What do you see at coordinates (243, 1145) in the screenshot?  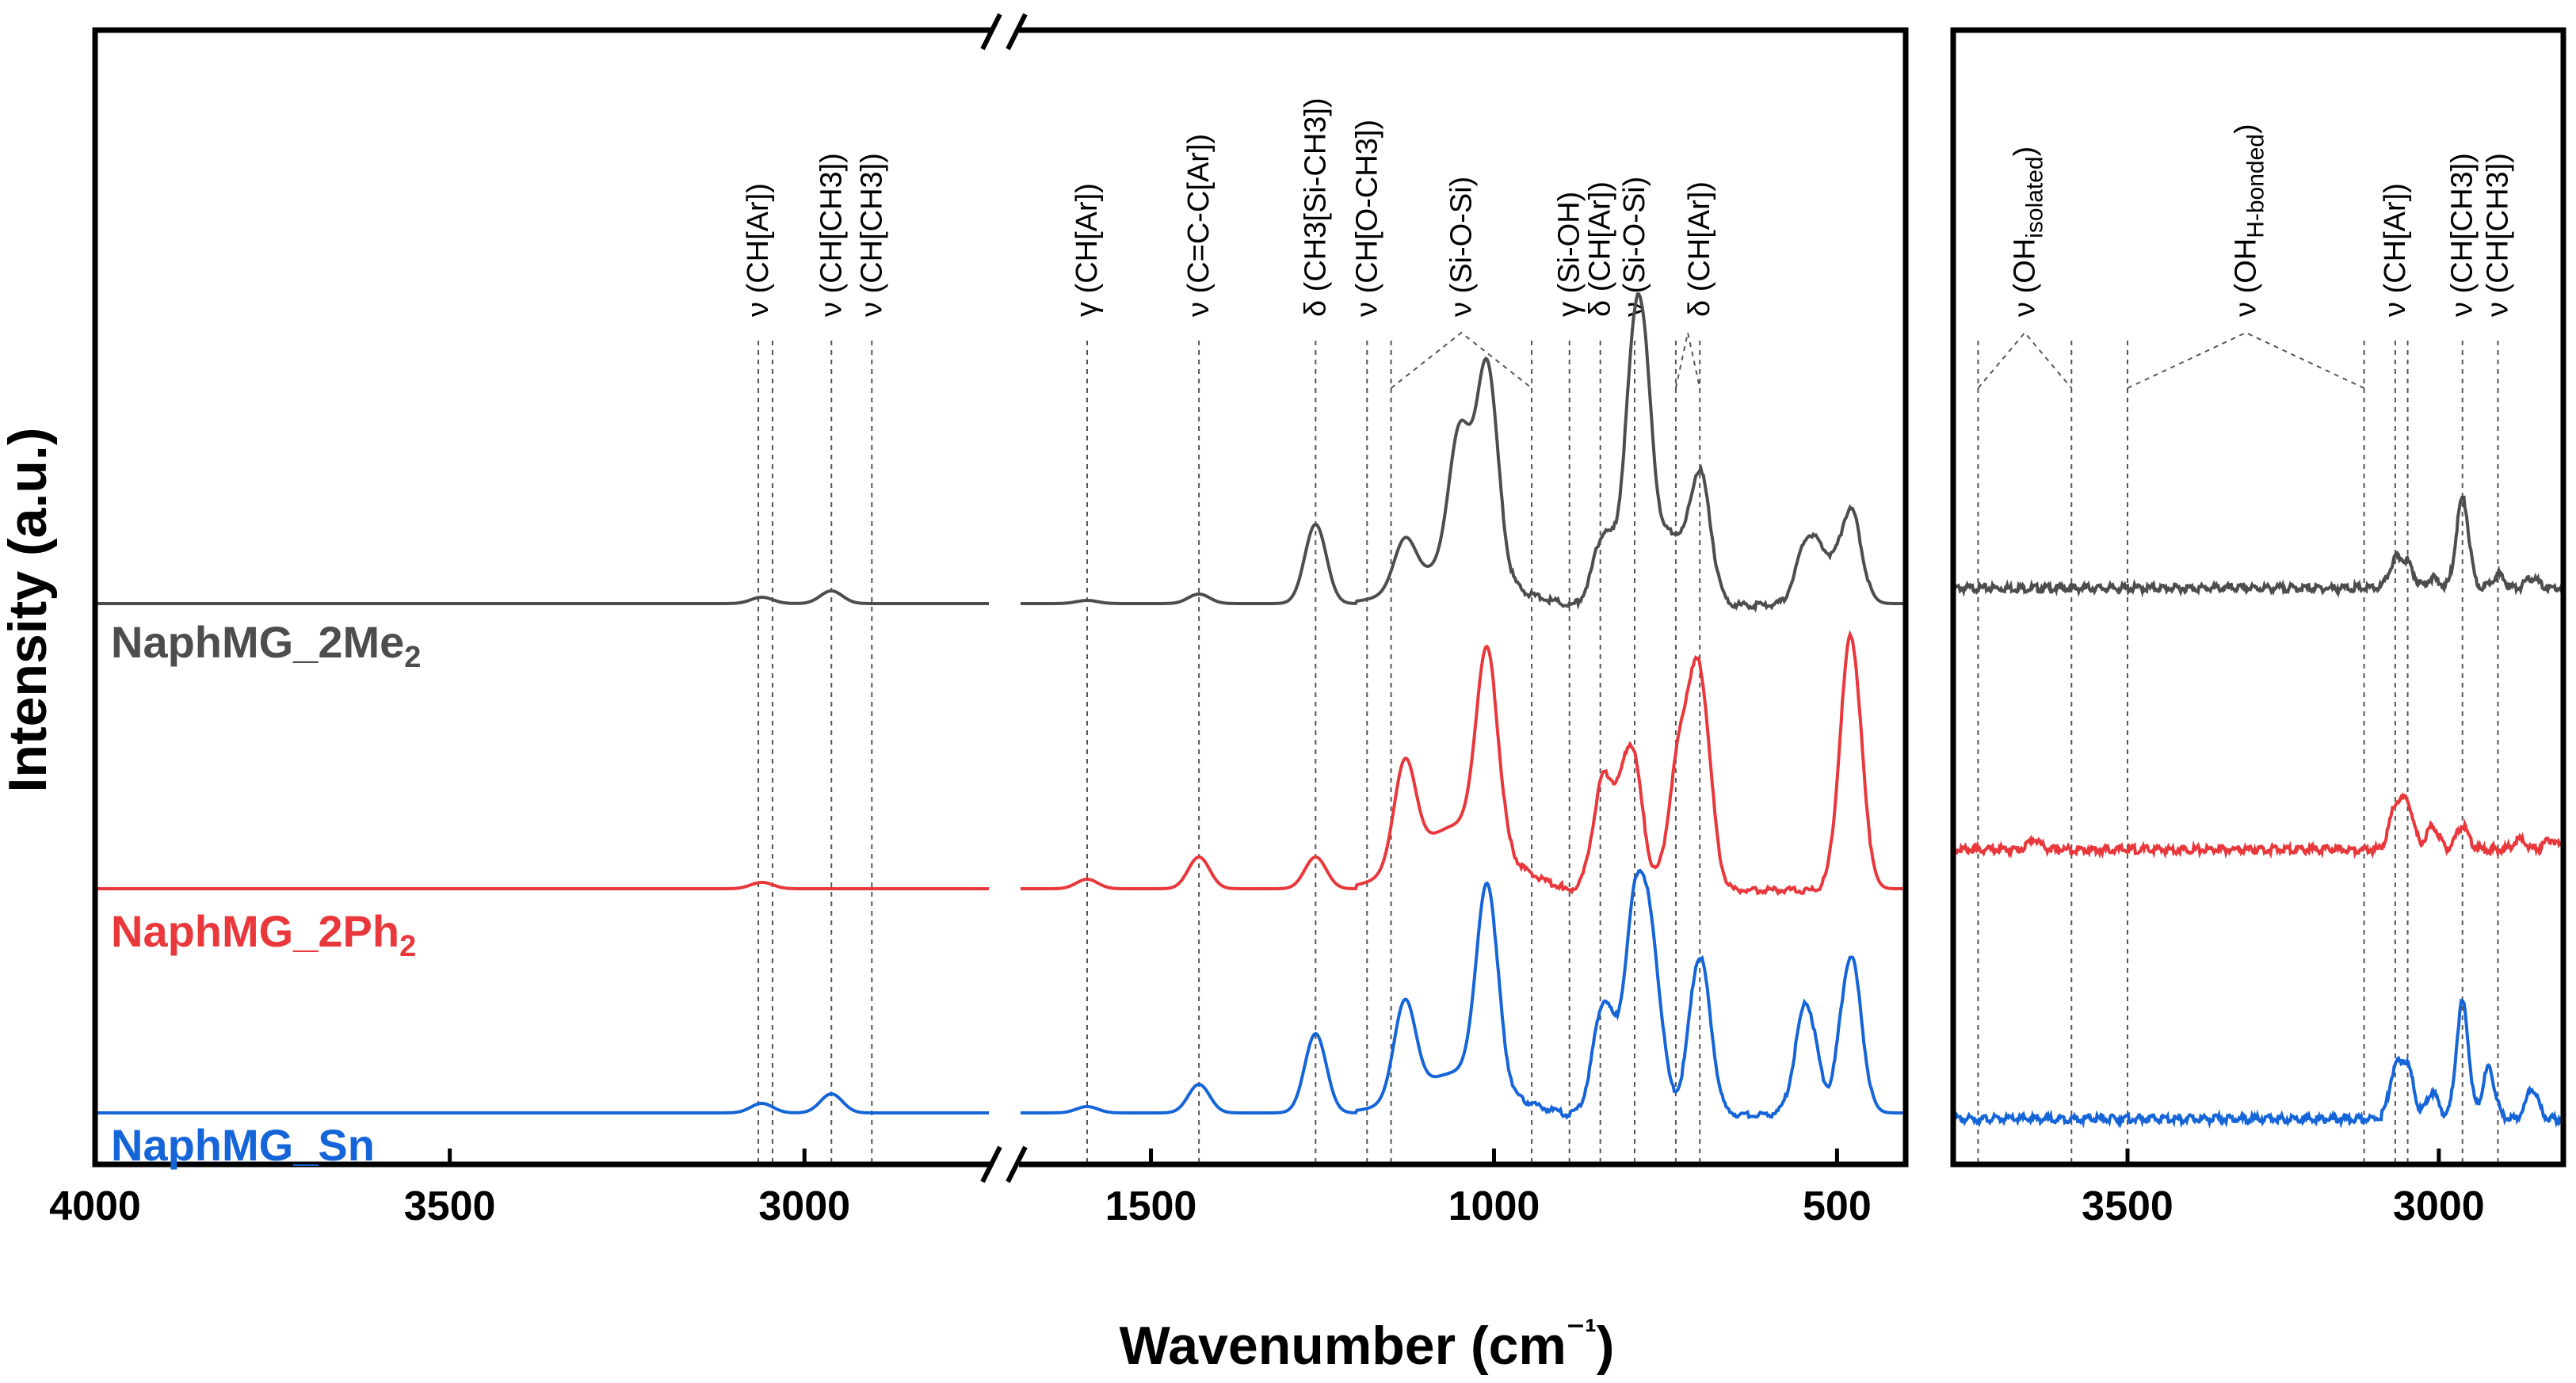 I see `series-label: NaphMG_Sn` at bounding box center [243, 1145].